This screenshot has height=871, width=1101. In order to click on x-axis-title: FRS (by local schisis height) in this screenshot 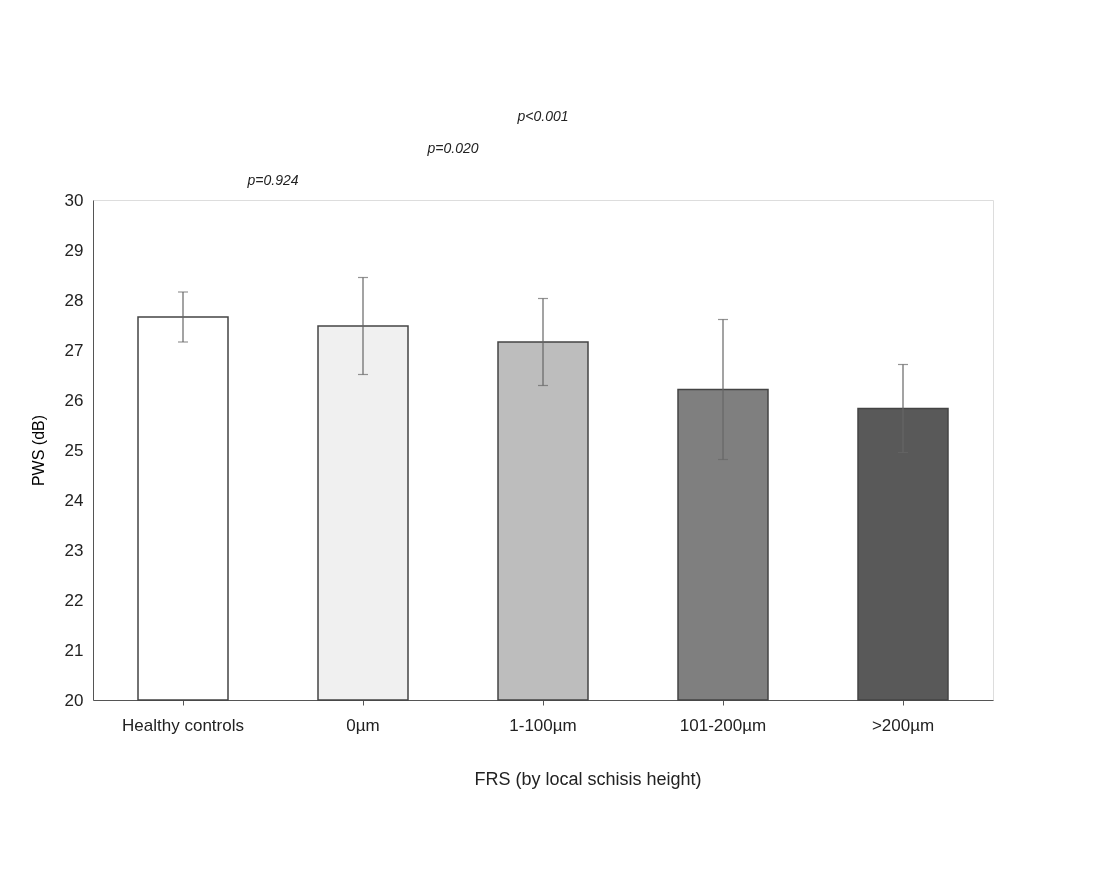, I will do `click(588, 779)`.